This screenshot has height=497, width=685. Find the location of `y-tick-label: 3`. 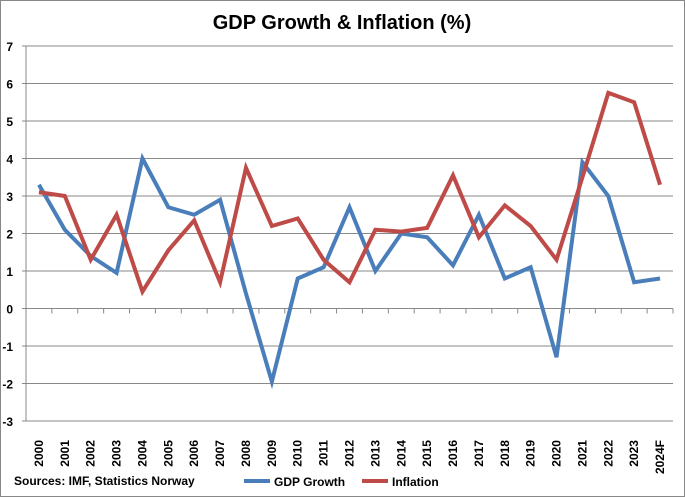

y-tick-label: 3 is located at coordinates (9, 197).